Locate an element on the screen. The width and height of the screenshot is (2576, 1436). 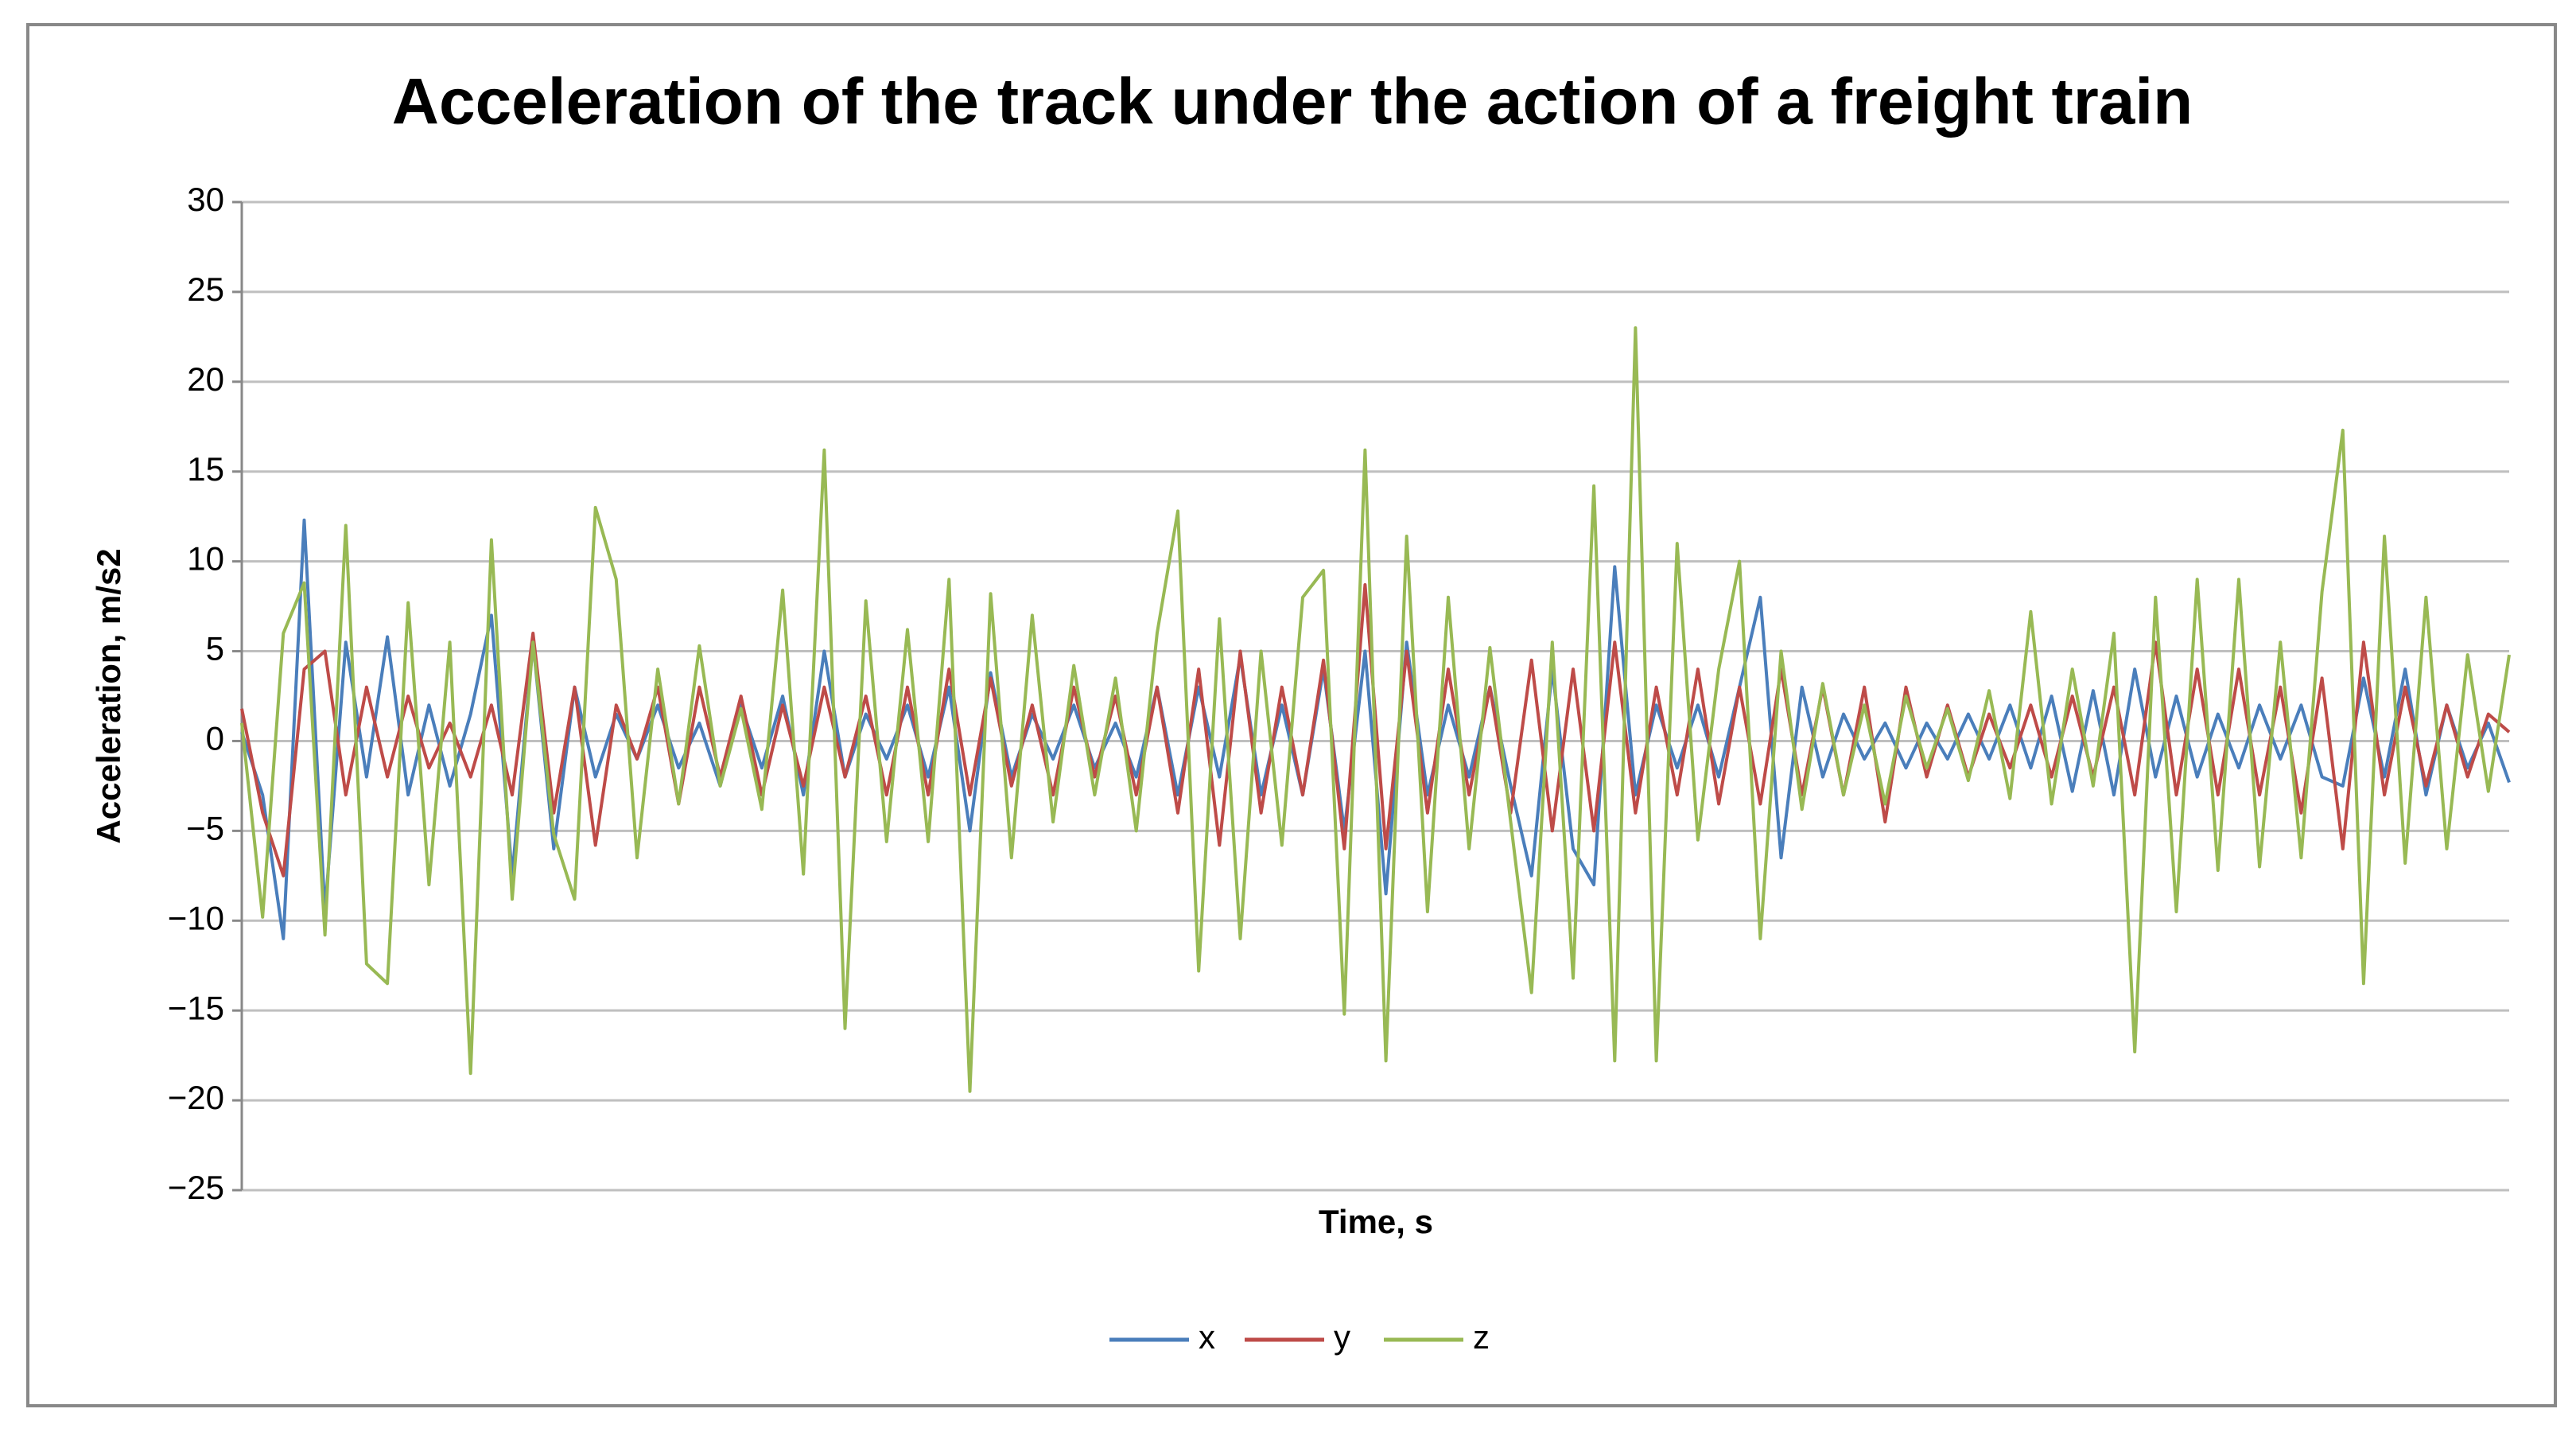
y-tick-label: 10 is located at coordinates (205, 559).